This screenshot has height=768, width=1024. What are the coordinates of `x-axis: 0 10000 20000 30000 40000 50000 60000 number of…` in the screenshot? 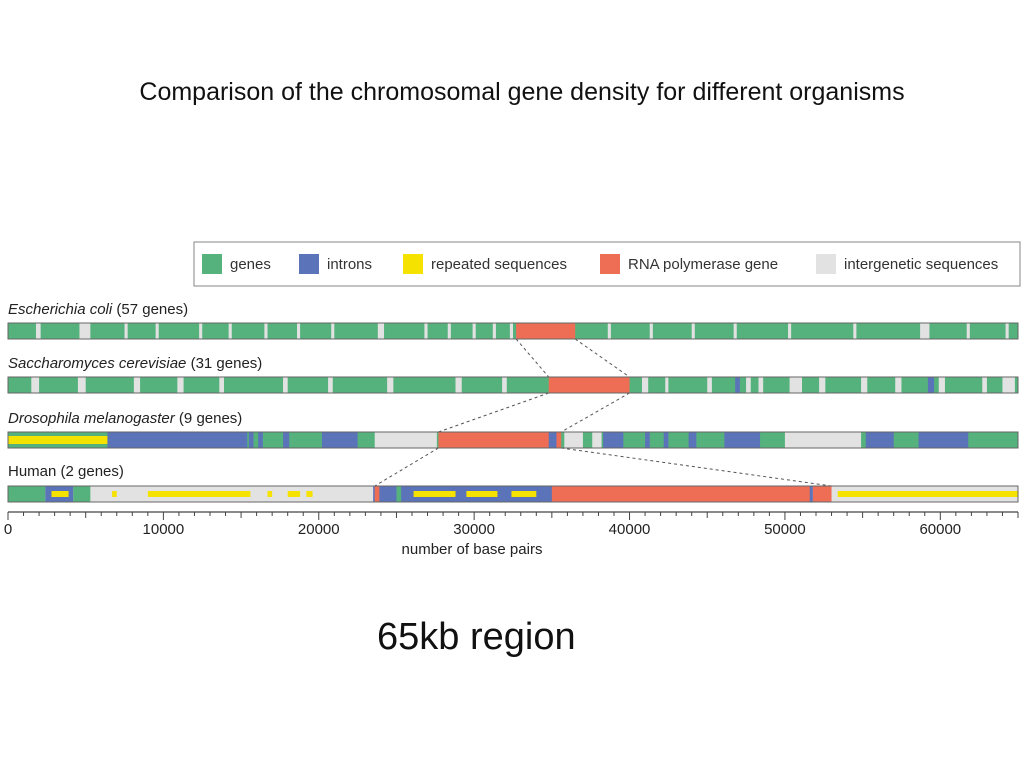 It's located at (511, 534).